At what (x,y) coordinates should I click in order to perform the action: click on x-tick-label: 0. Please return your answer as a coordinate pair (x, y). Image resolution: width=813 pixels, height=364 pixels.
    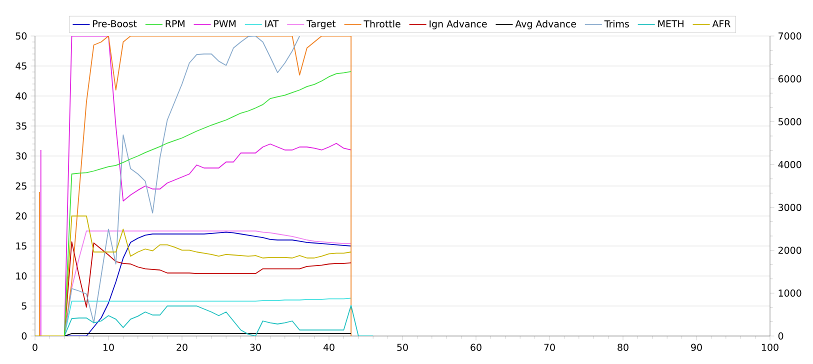
    Looking at the image, I should click on (35, 347).